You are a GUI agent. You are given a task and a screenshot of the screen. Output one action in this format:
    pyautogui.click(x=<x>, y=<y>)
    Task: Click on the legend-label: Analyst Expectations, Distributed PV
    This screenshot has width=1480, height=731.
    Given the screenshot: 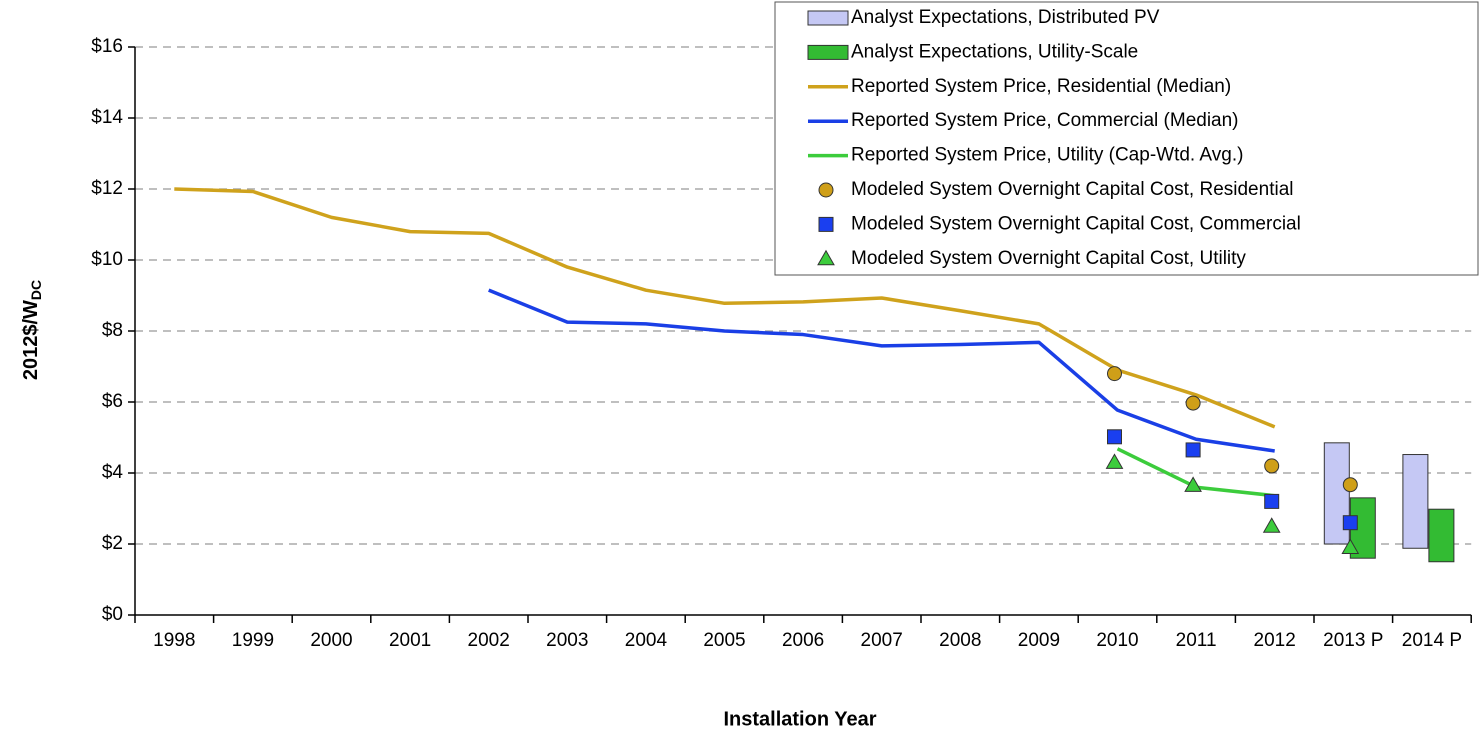 What is the action you would take?
    pyautogui.click(x=1005, y=17)
    